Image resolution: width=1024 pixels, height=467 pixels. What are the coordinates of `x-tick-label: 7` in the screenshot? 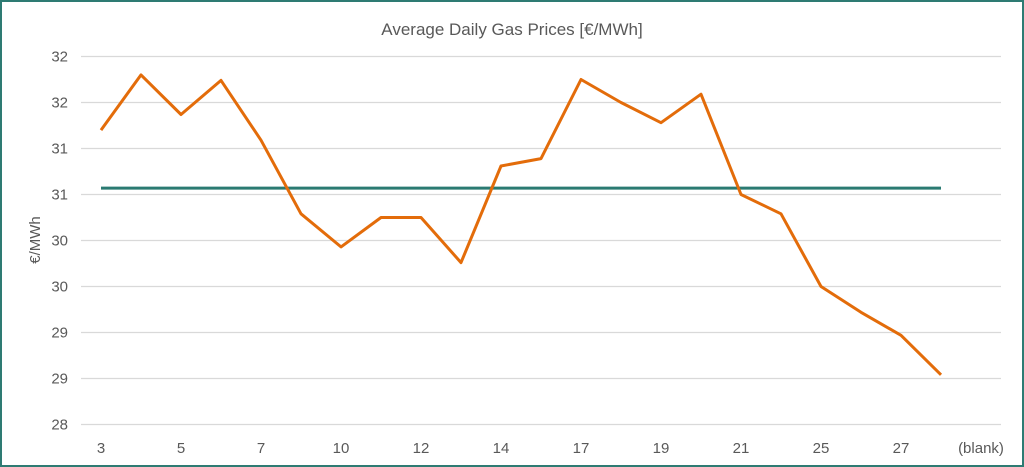 It's located at (261, 448).